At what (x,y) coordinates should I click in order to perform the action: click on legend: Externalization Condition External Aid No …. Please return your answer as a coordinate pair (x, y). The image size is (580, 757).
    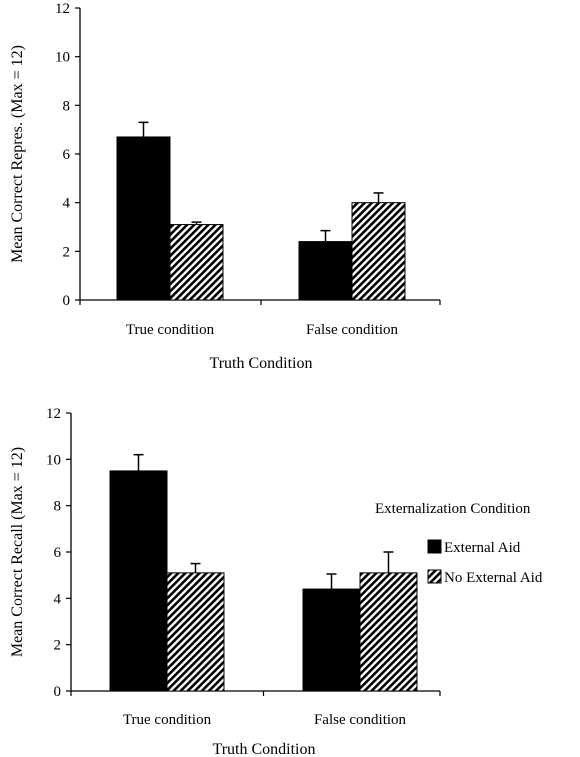
    Looking at the image, I should click on (459, 543).